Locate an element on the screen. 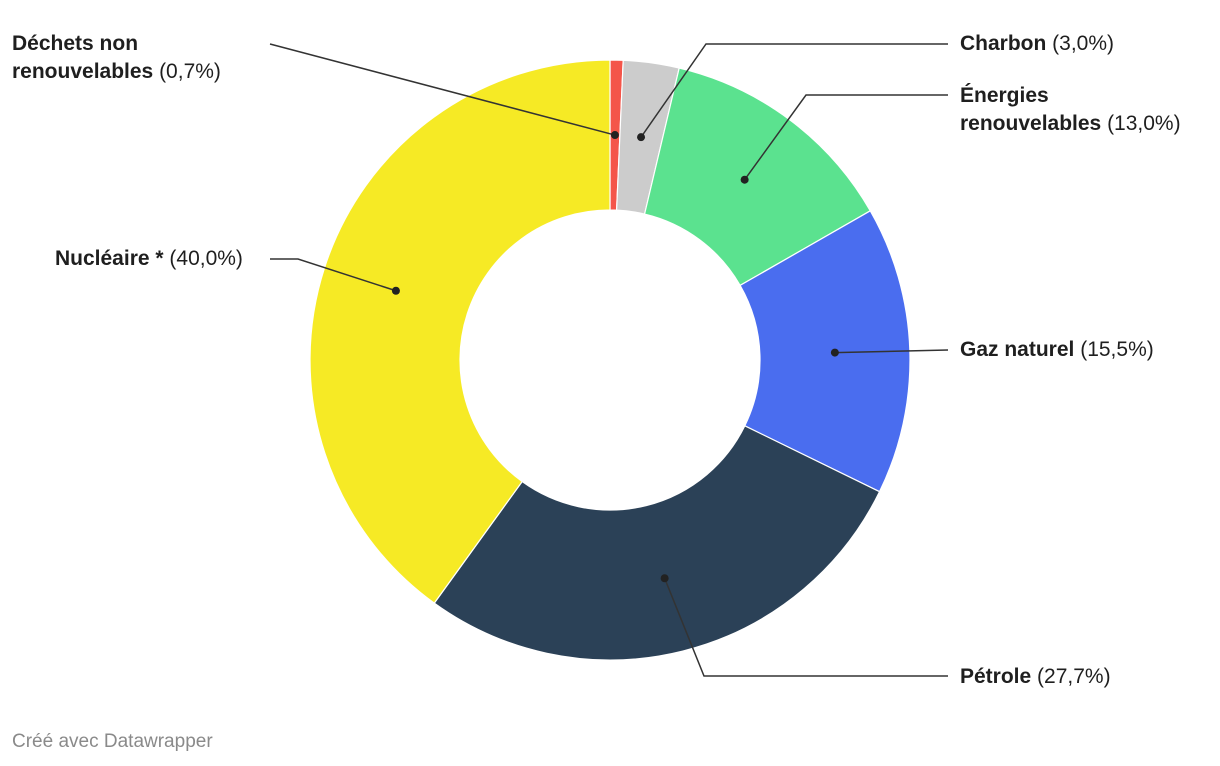 The width and height of the screenshot is (1220, 766). label-name-petrole-1: Pétrole is located at coordinates (995, 676).